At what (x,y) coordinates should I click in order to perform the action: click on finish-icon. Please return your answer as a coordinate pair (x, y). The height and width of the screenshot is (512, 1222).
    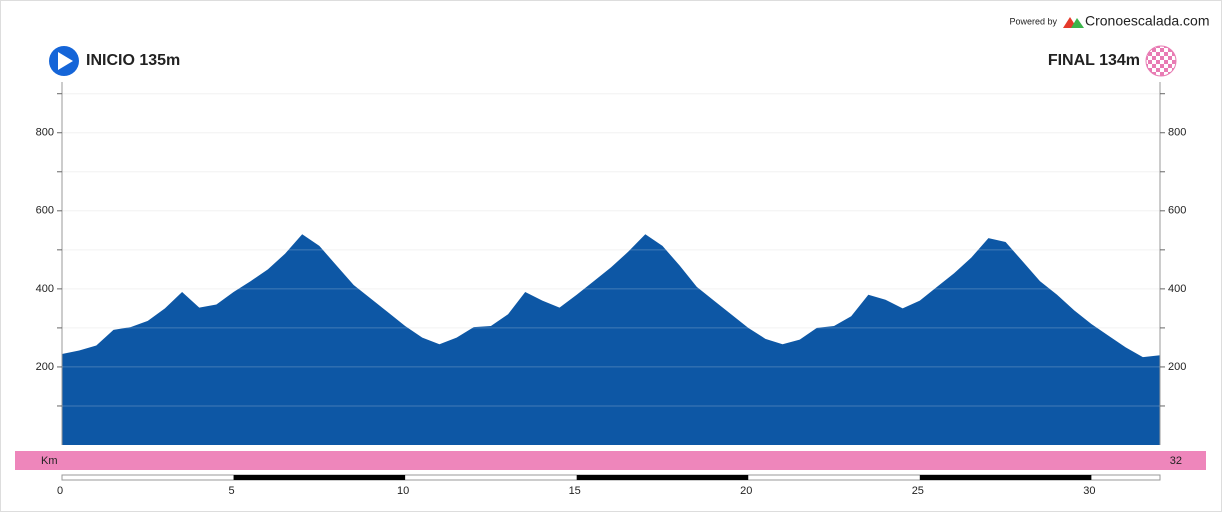
    Looking at the image, I should click on (1161, 61).